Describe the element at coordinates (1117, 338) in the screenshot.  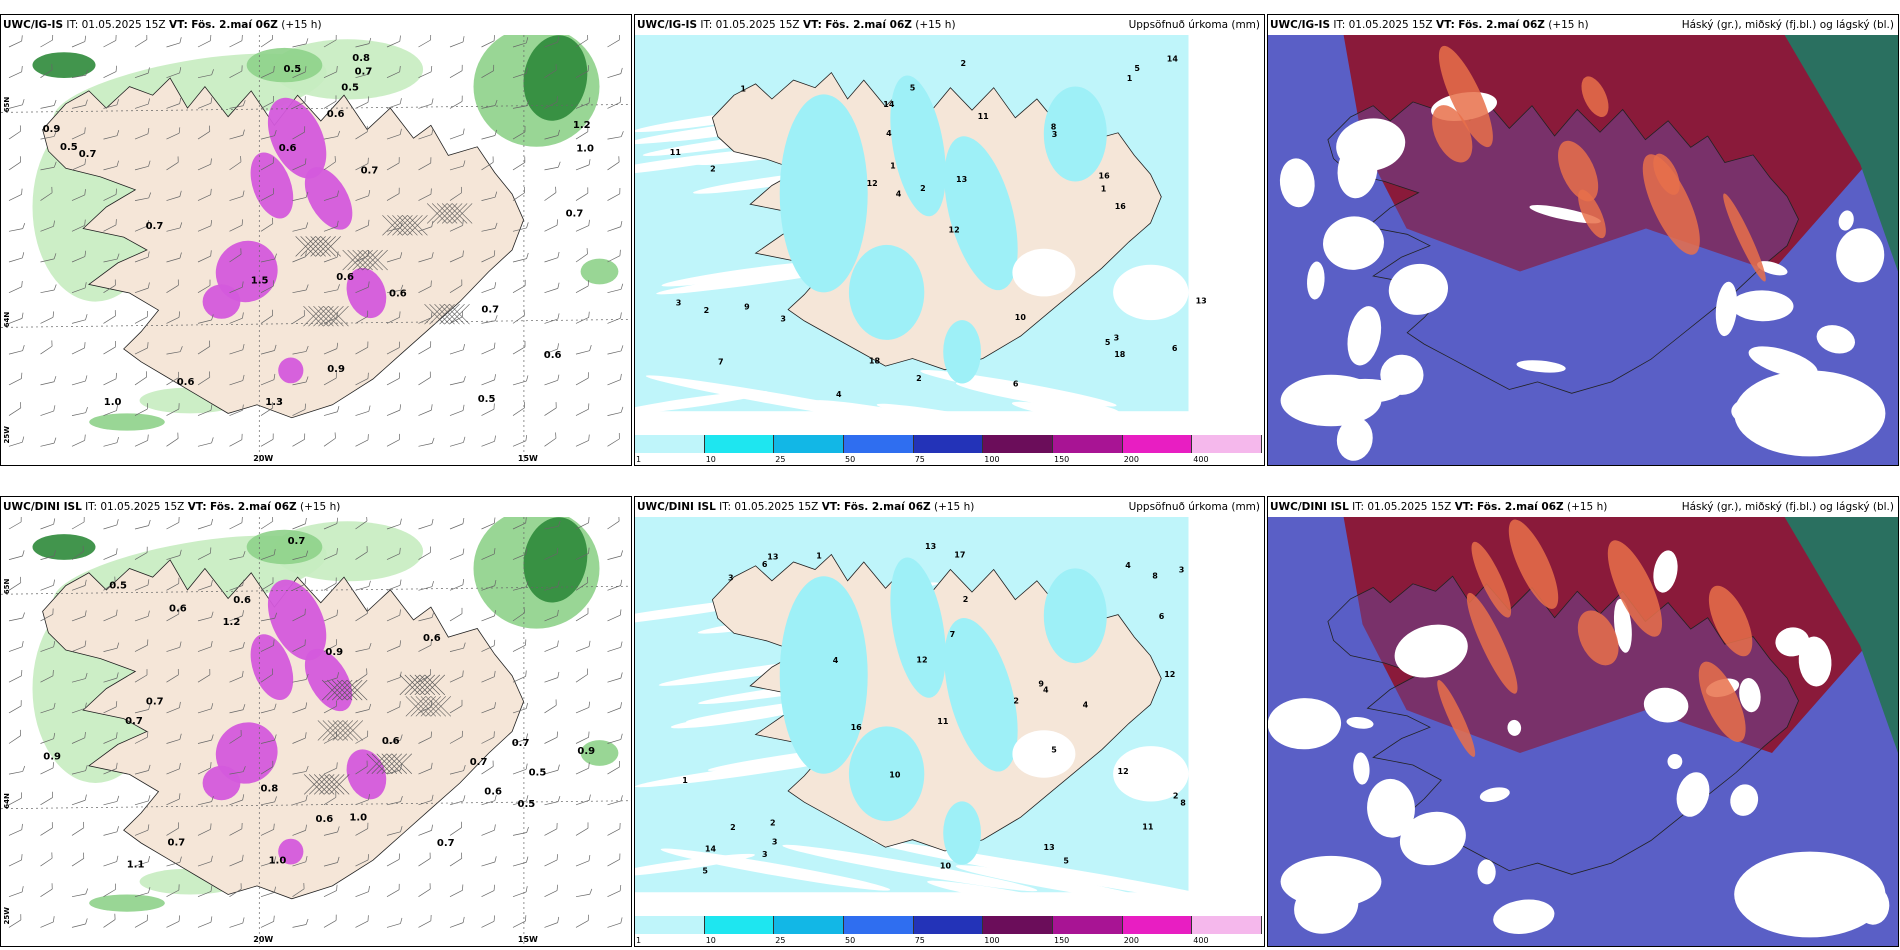
I see `precip-amount-label: 3` at that location.